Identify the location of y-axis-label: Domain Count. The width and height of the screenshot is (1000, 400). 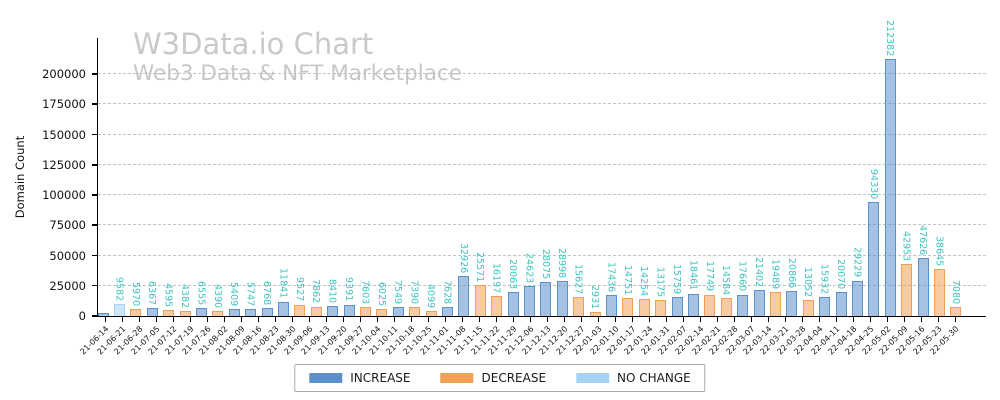
(20, 177).